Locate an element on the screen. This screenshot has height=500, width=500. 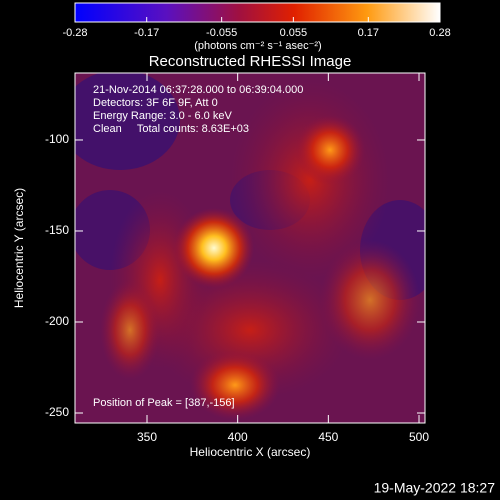
colorbar-frame is located at coordinates (257, 12).